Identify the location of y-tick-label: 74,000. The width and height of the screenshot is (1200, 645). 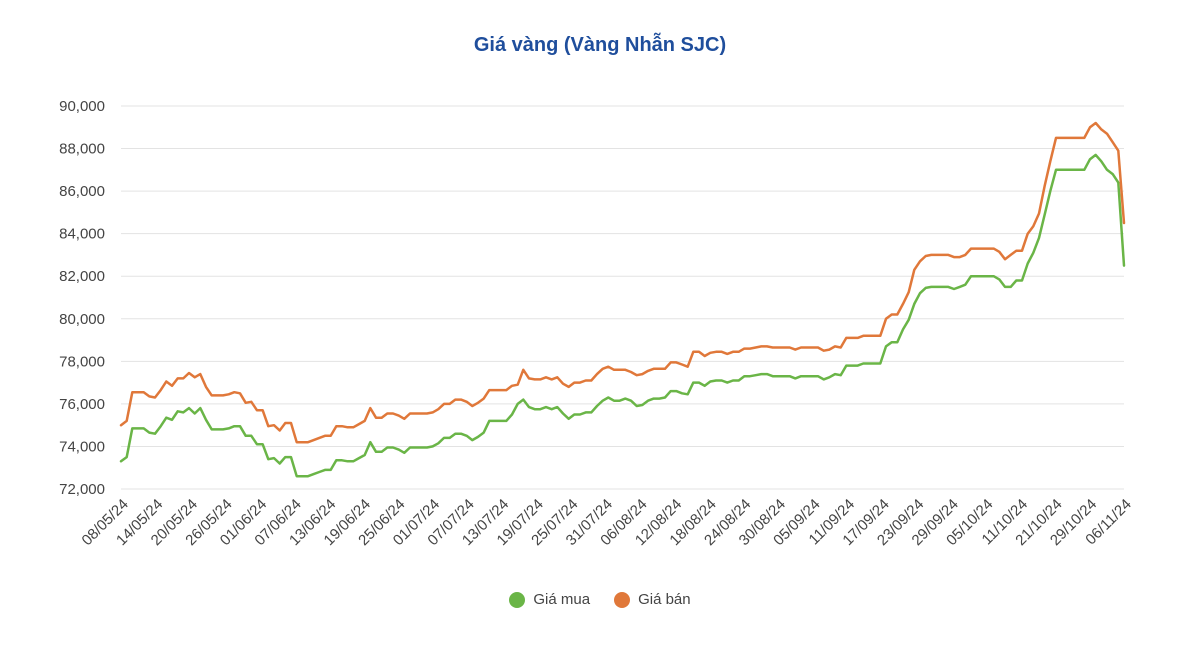
(82, 446).